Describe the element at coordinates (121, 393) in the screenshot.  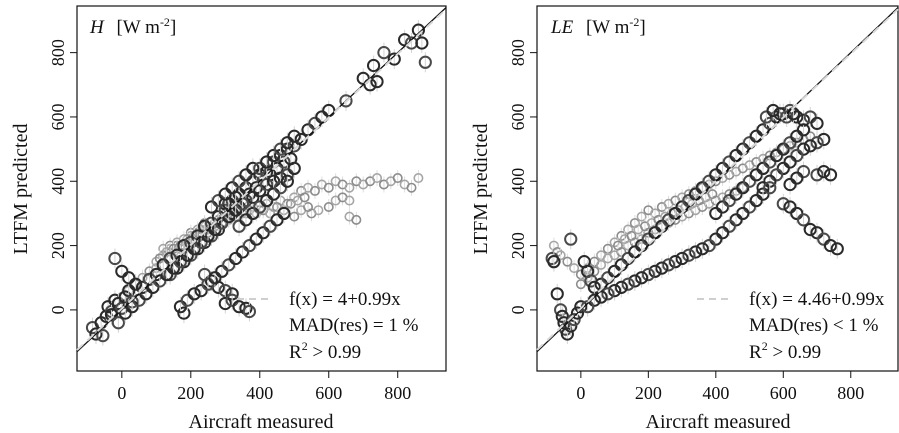
I see `x-tick-label: 0` at that location.